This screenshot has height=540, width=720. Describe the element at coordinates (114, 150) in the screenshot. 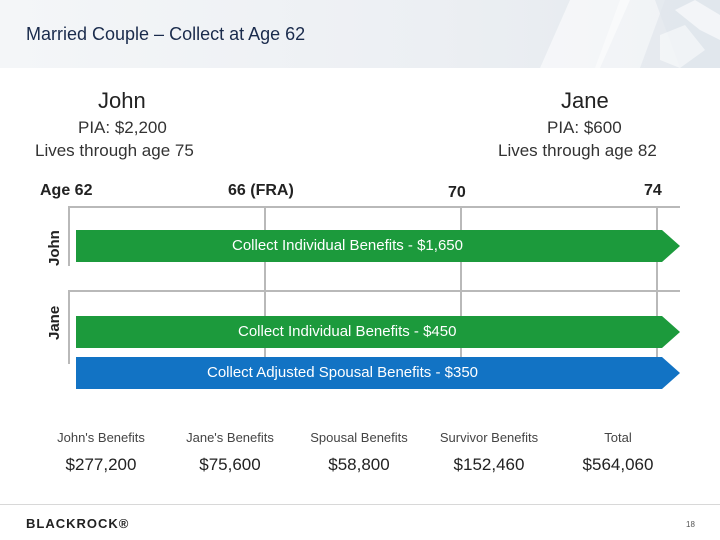

I see `john-lives: Lives through age 75` at that location.